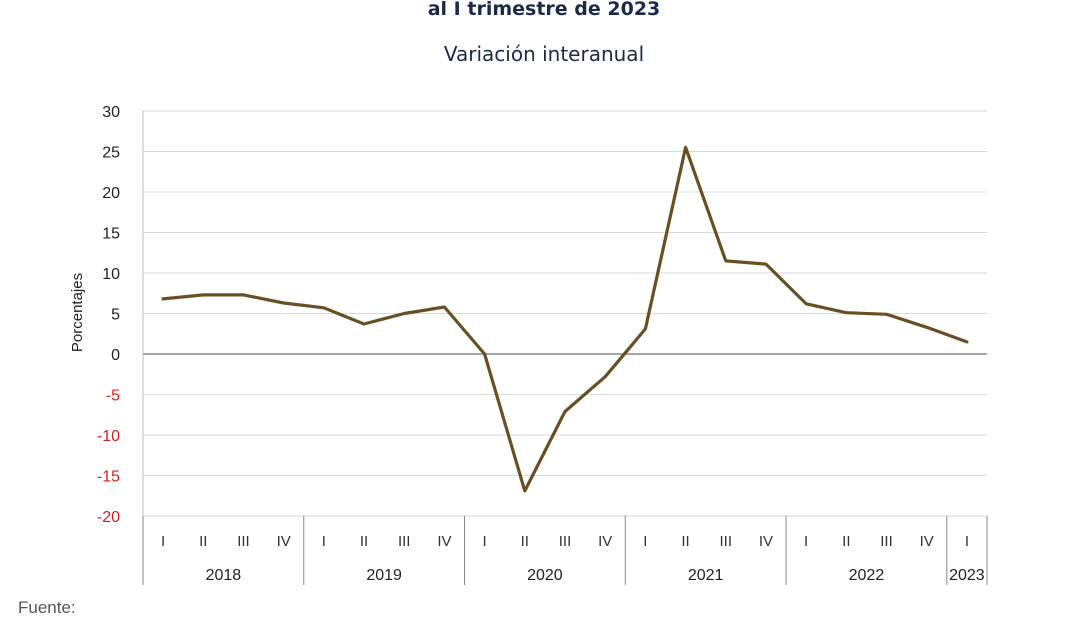  I want to click on year-tick-label: 2022, so click(867, 575).